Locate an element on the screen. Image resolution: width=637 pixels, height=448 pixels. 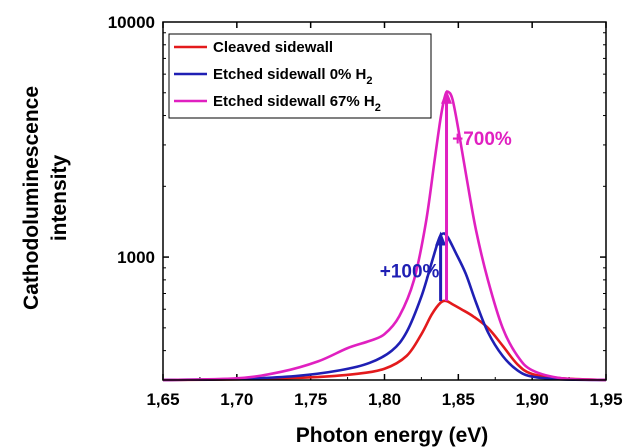
x-tick-label: 1,90 is located at coordinates (532, 399).